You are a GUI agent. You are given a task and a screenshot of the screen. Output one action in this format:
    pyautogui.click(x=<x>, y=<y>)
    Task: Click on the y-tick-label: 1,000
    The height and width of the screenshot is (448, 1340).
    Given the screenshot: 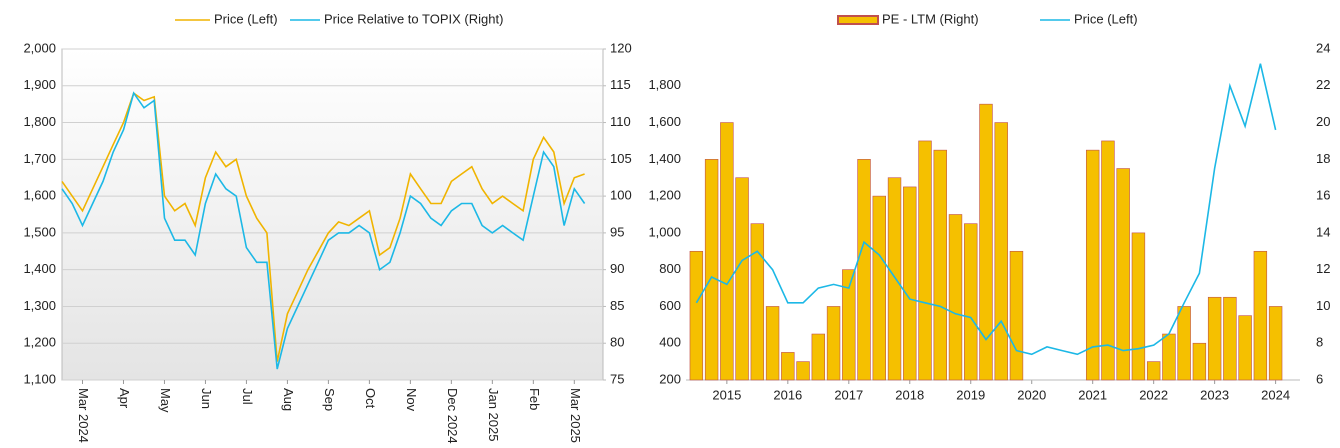 What is the action you would take?
    pyautogui.click(x=664, y=231)
    